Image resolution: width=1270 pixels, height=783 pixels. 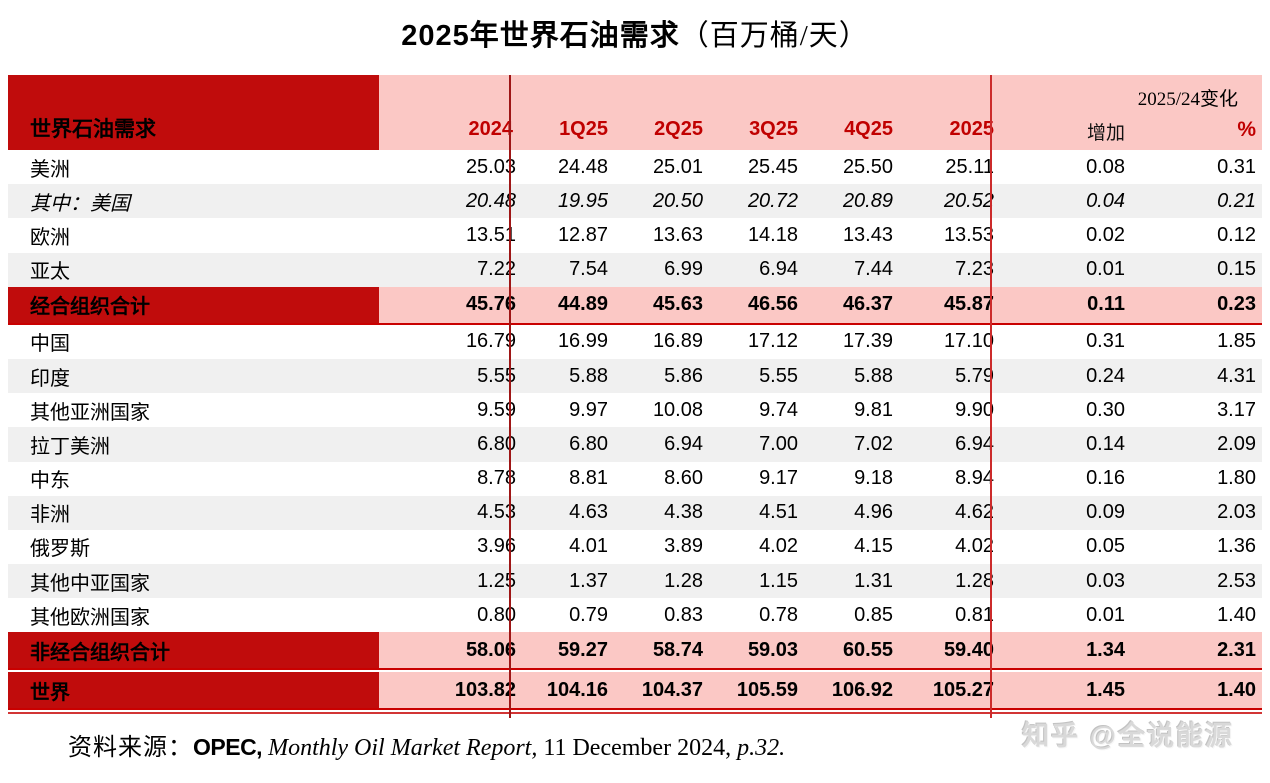 What do you see at coordinates (1236, 546) in the screenshot?
I see `cell-value: 1.36` at bounding box center [1236, 546].